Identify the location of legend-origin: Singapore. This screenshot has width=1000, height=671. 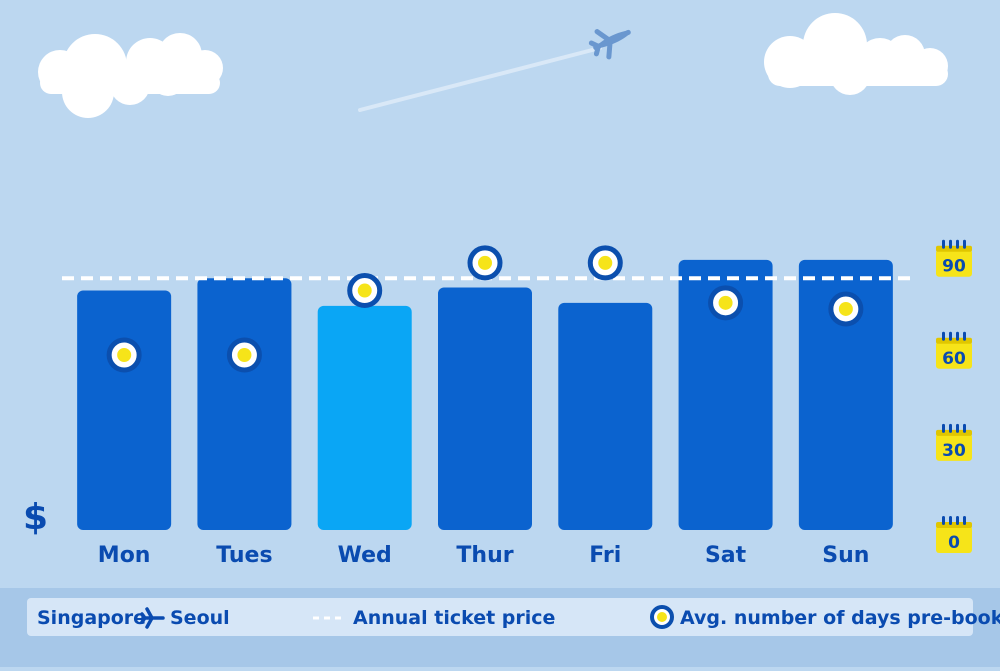
(91, 618).